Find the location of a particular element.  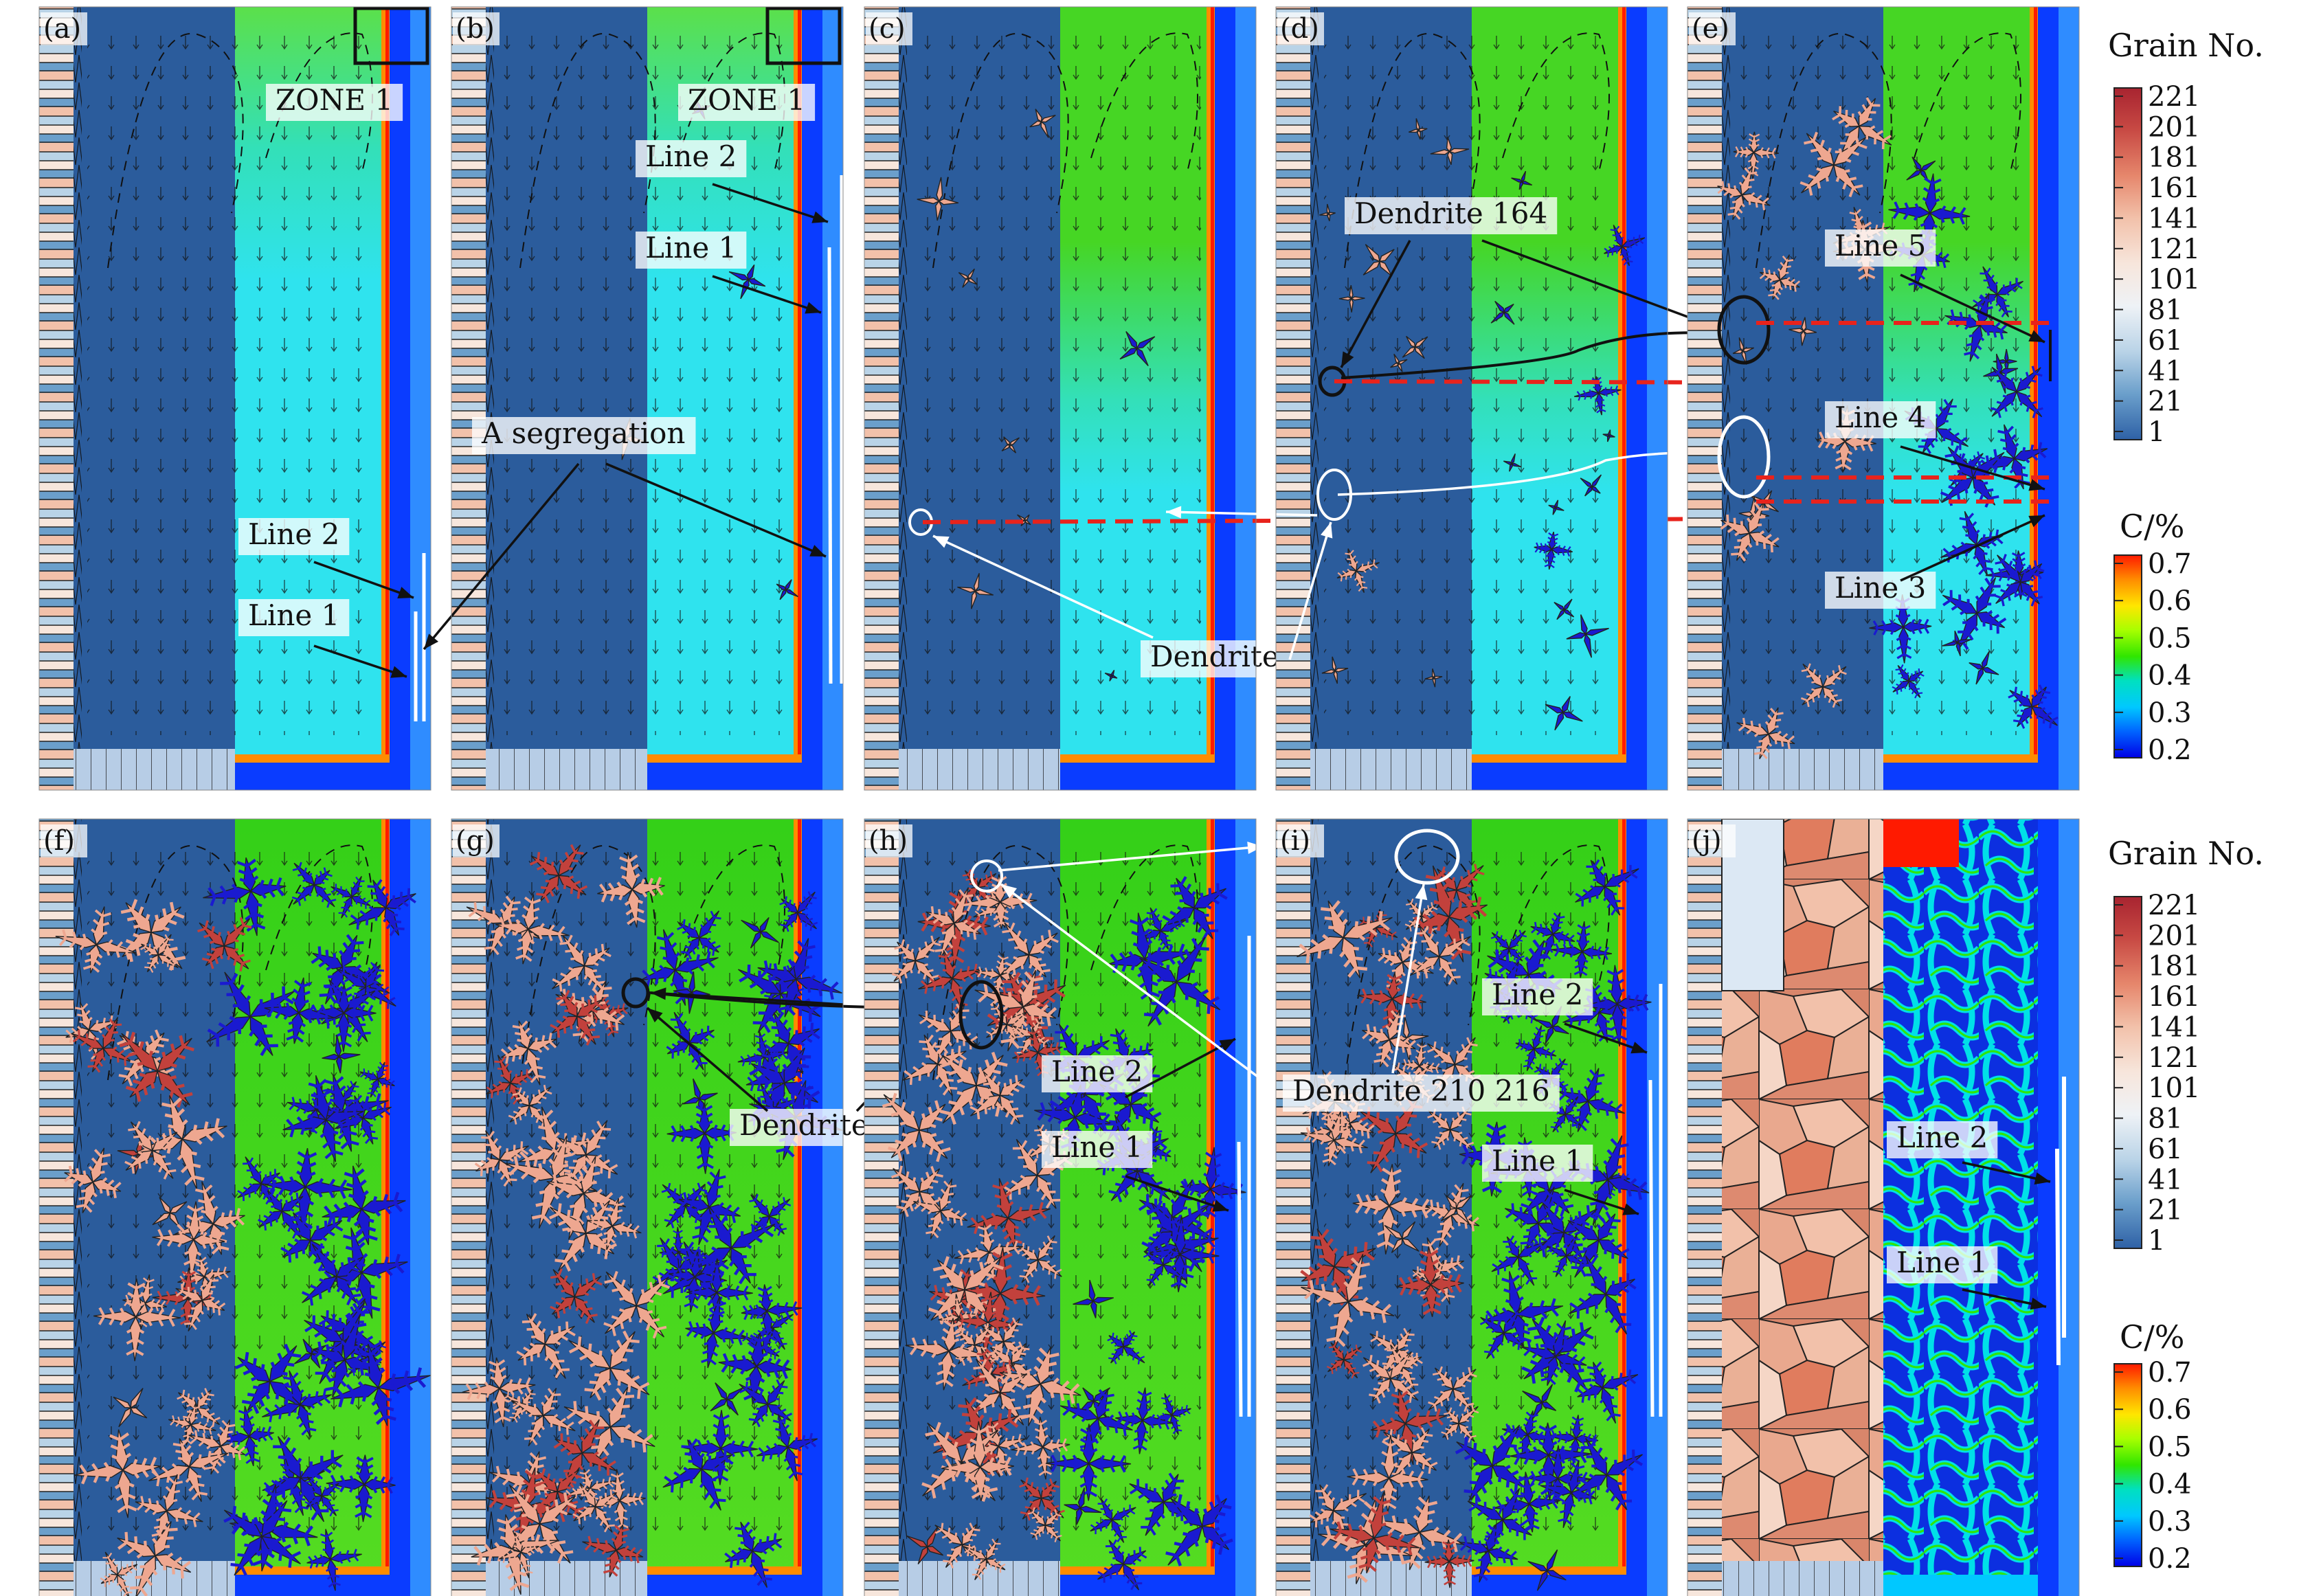

grain-colorbar-lower-title: Grain No. is located at coordinates (2186, 853).